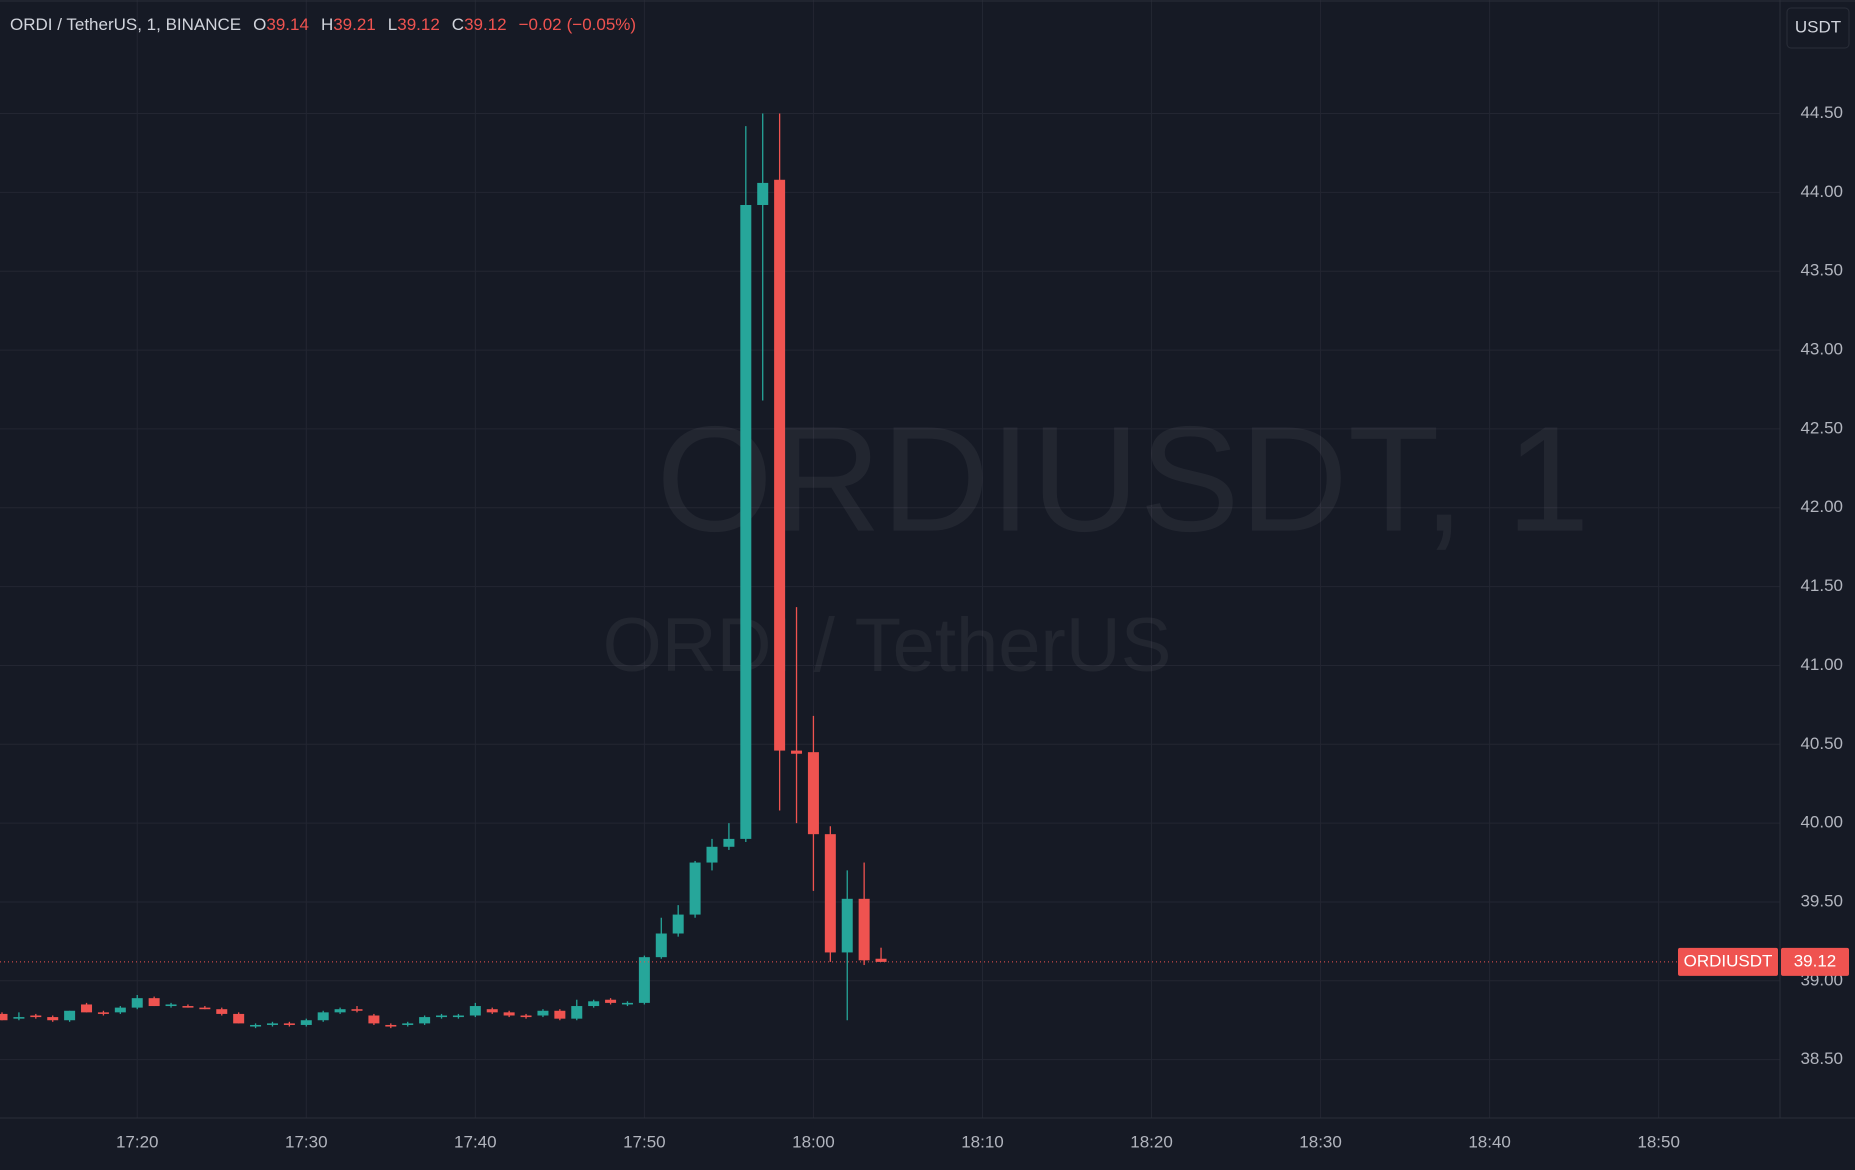  Describe the element at coordinates (392, 24) in the screenshot. I see `low-label: L` at that location.